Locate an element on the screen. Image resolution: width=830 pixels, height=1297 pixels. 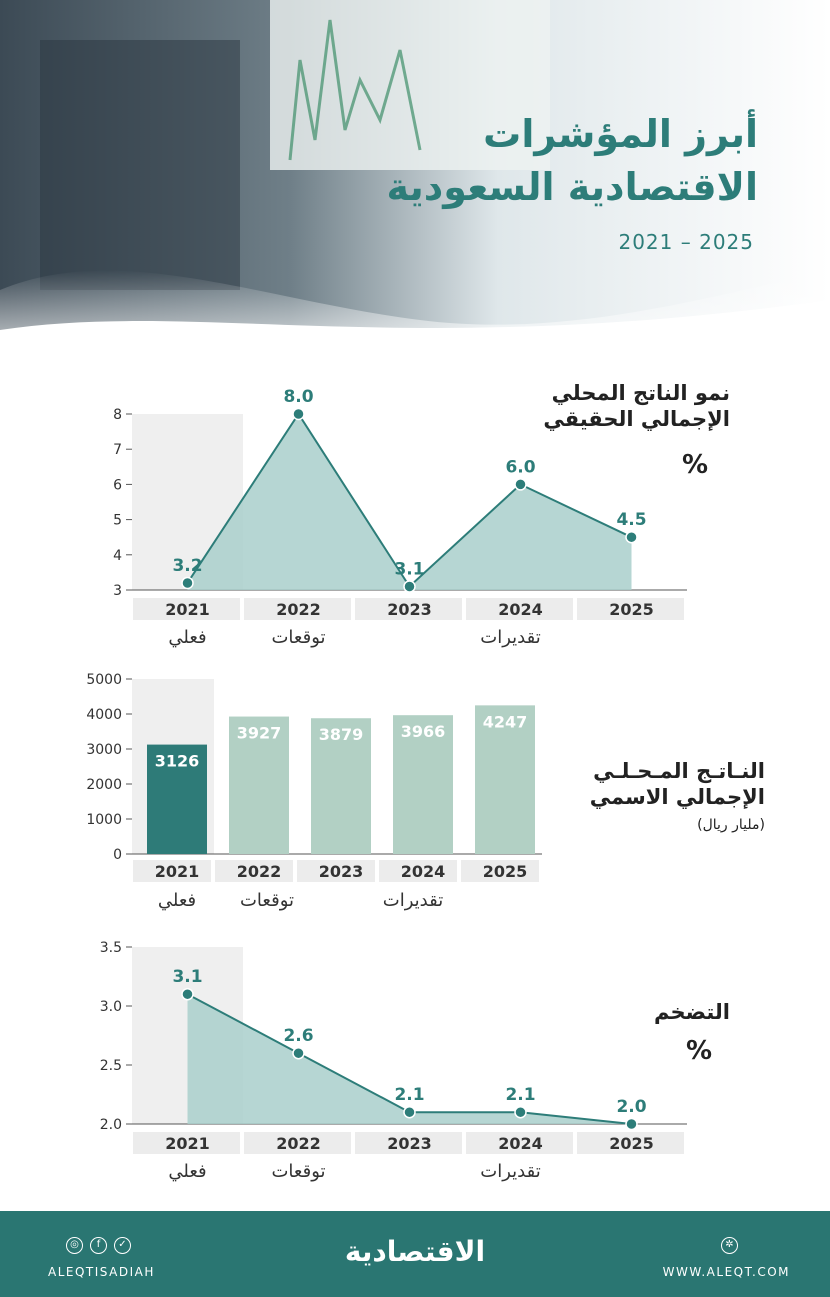
y-tick-label: 1000 is located at coordinates (104, 820).